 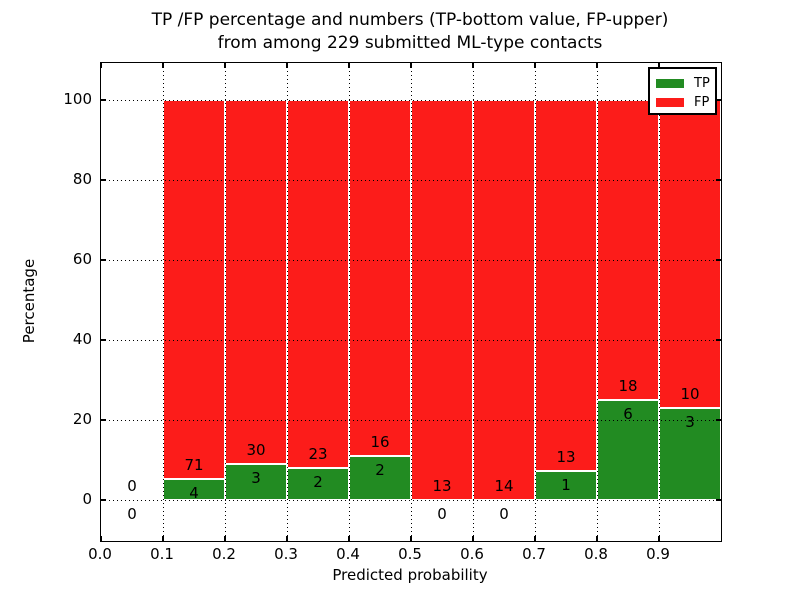 I want to click on y-tick-label: 40, so click(x=82, y=339).